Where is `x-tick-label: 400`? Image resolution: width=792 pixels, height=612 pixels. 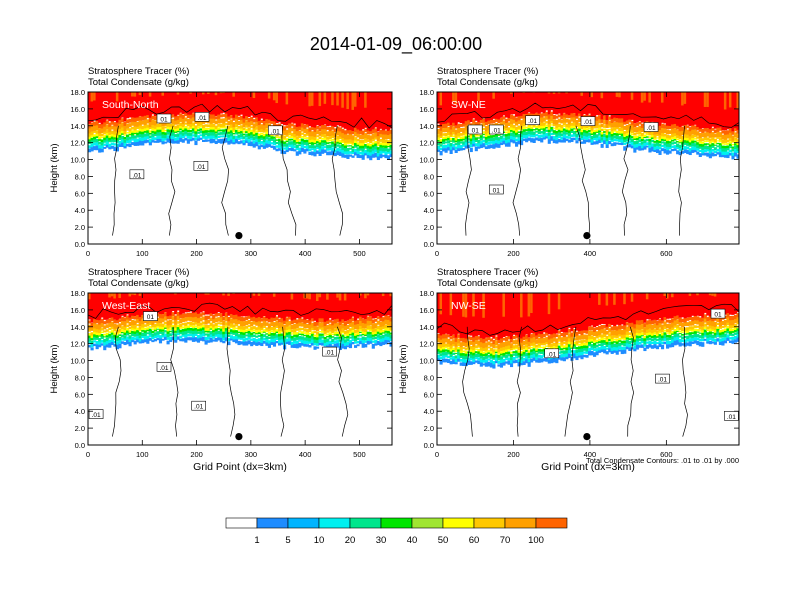 x-tick-label: 400 is located at coordinates (305, 454).